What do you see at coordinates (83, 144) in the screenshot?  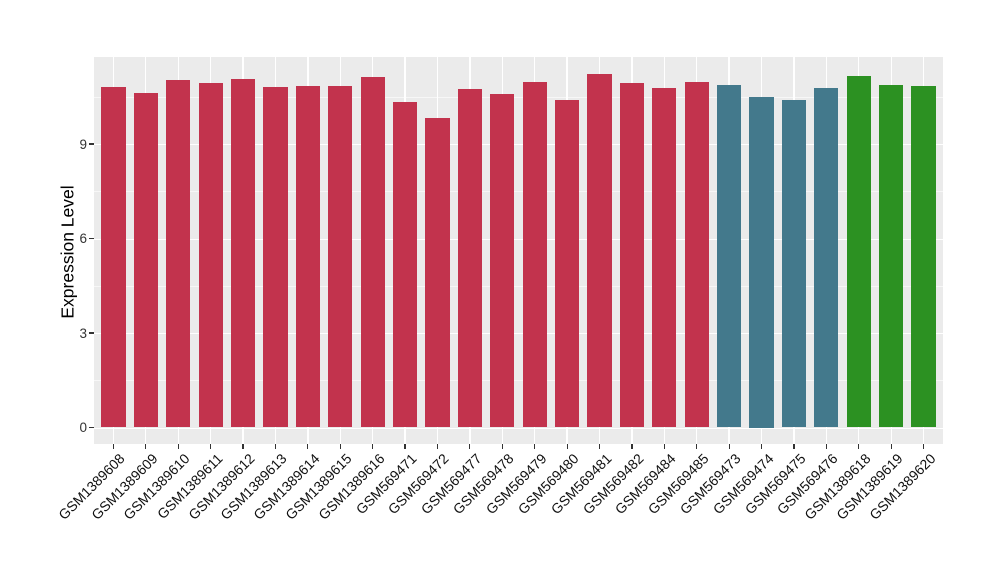 I see `y-tick-label: 9` at bounding box center [83, 144].